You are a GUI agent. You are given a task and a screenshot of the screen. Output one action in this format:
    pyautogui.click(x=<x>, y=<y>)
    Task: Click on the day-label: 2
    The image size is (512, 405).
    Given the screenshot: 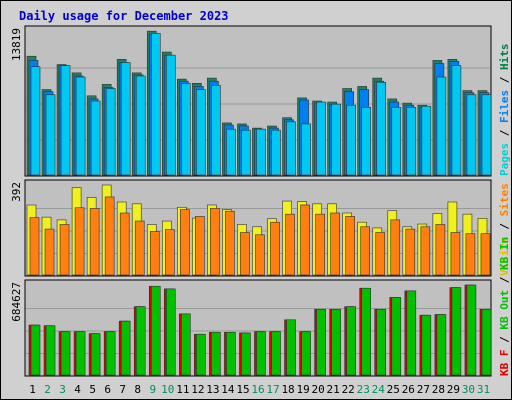 What is the action you would take?
    pyautogui.click(x=47, y=389)
    